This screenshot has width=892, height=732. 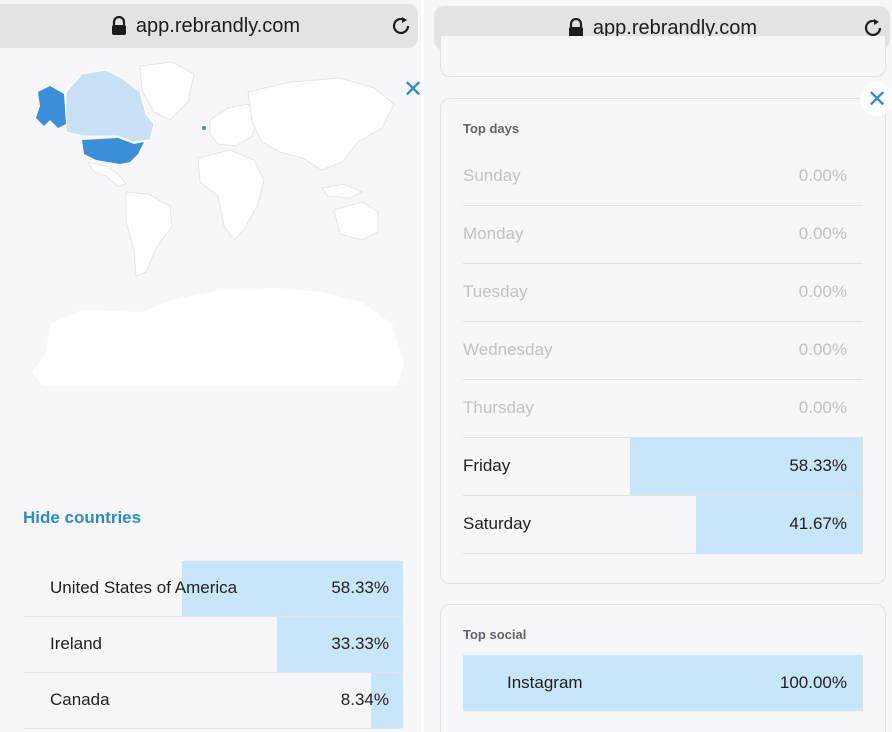 I want to click on map-alaska, so click(x=51, y=107).